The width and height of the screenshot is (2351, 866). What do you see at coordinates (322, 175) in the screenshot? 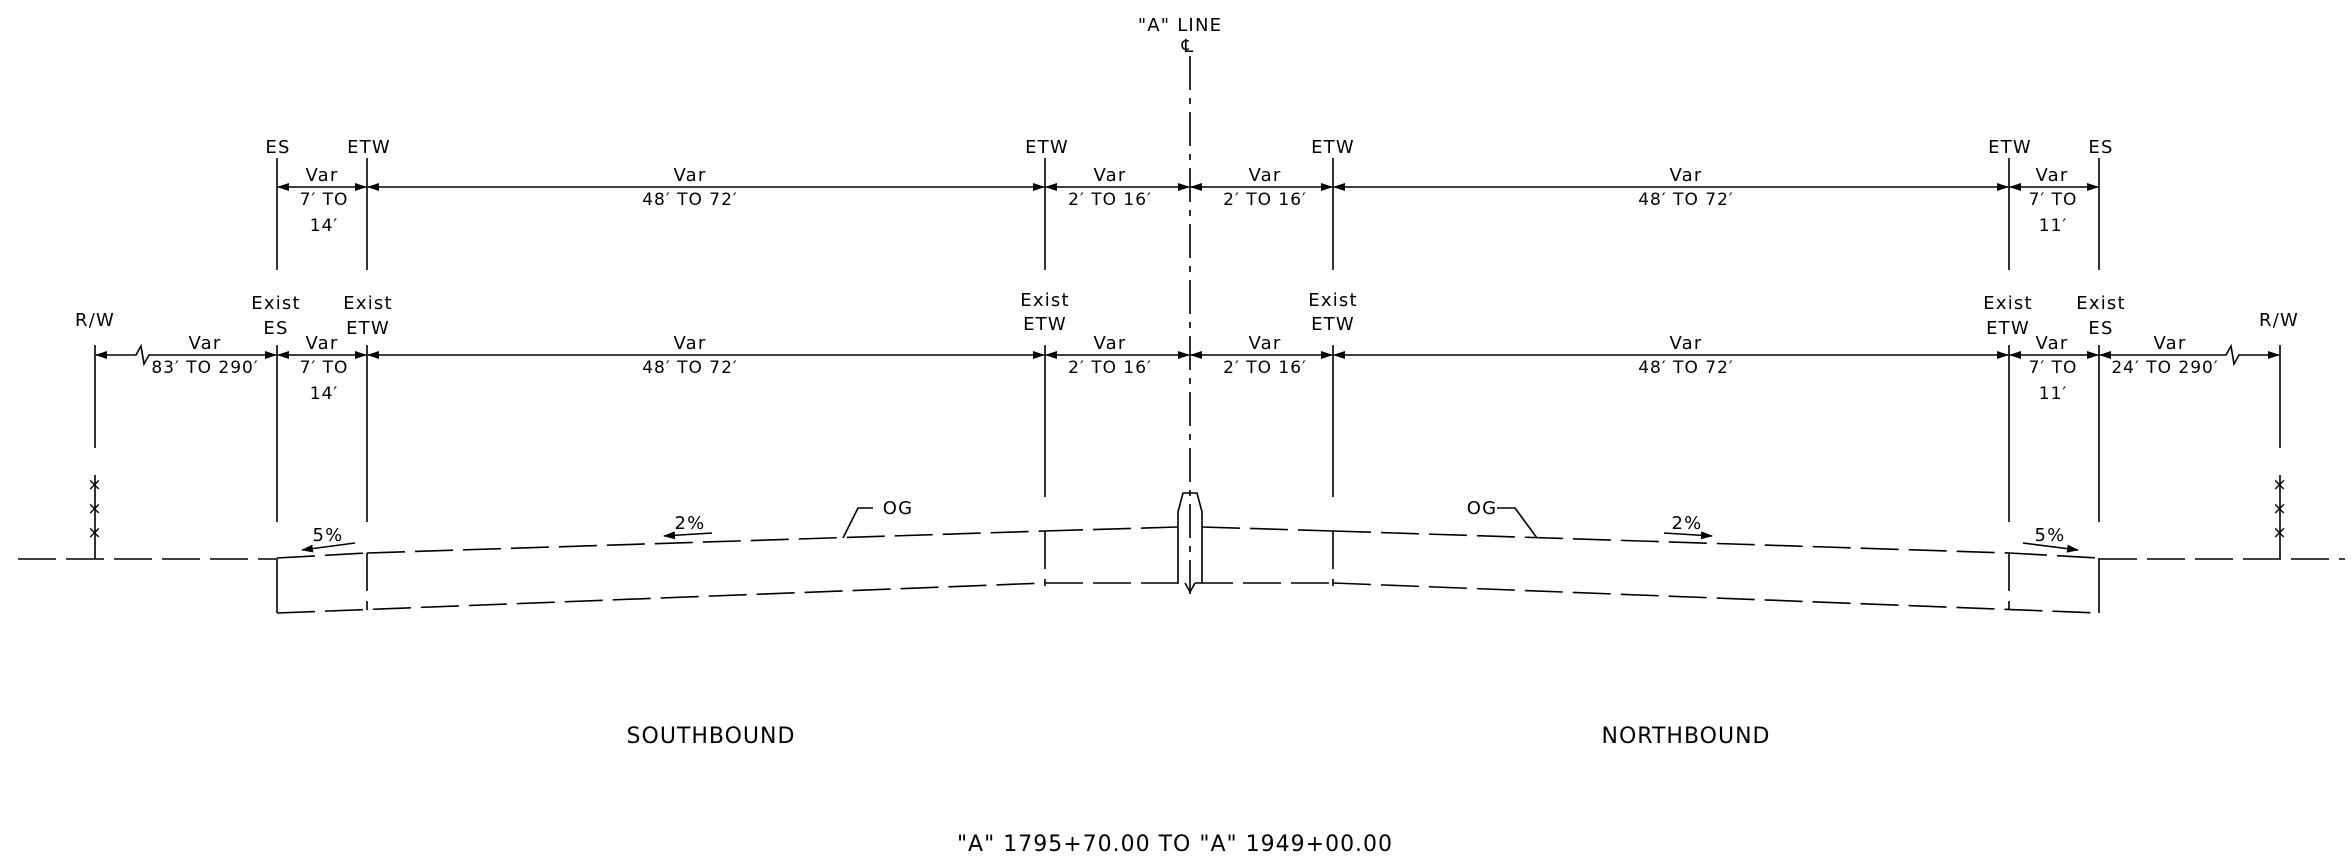
I see `upper-dim-1-var: Var` at bounding box center [322, 175].